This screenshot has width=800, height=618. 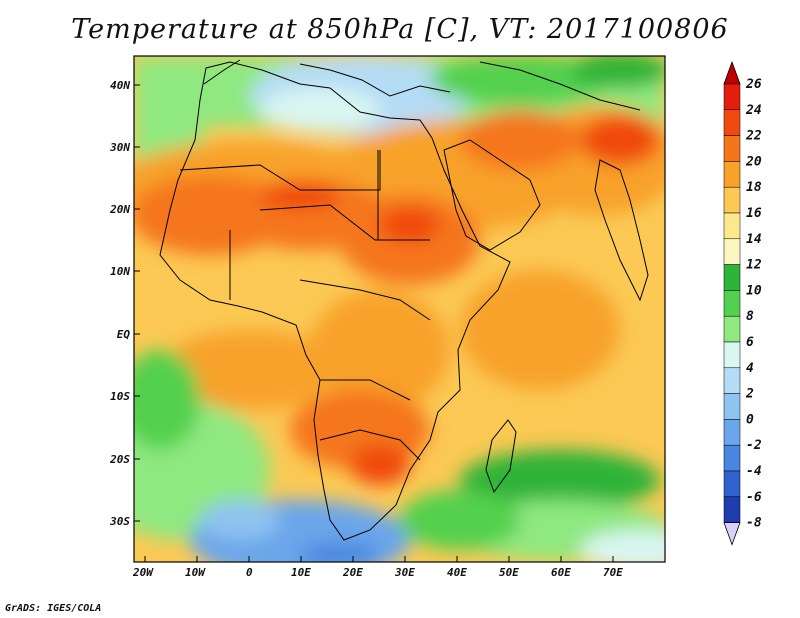 I want to click on colorbar-label: 6, so click(x=750, y=342).